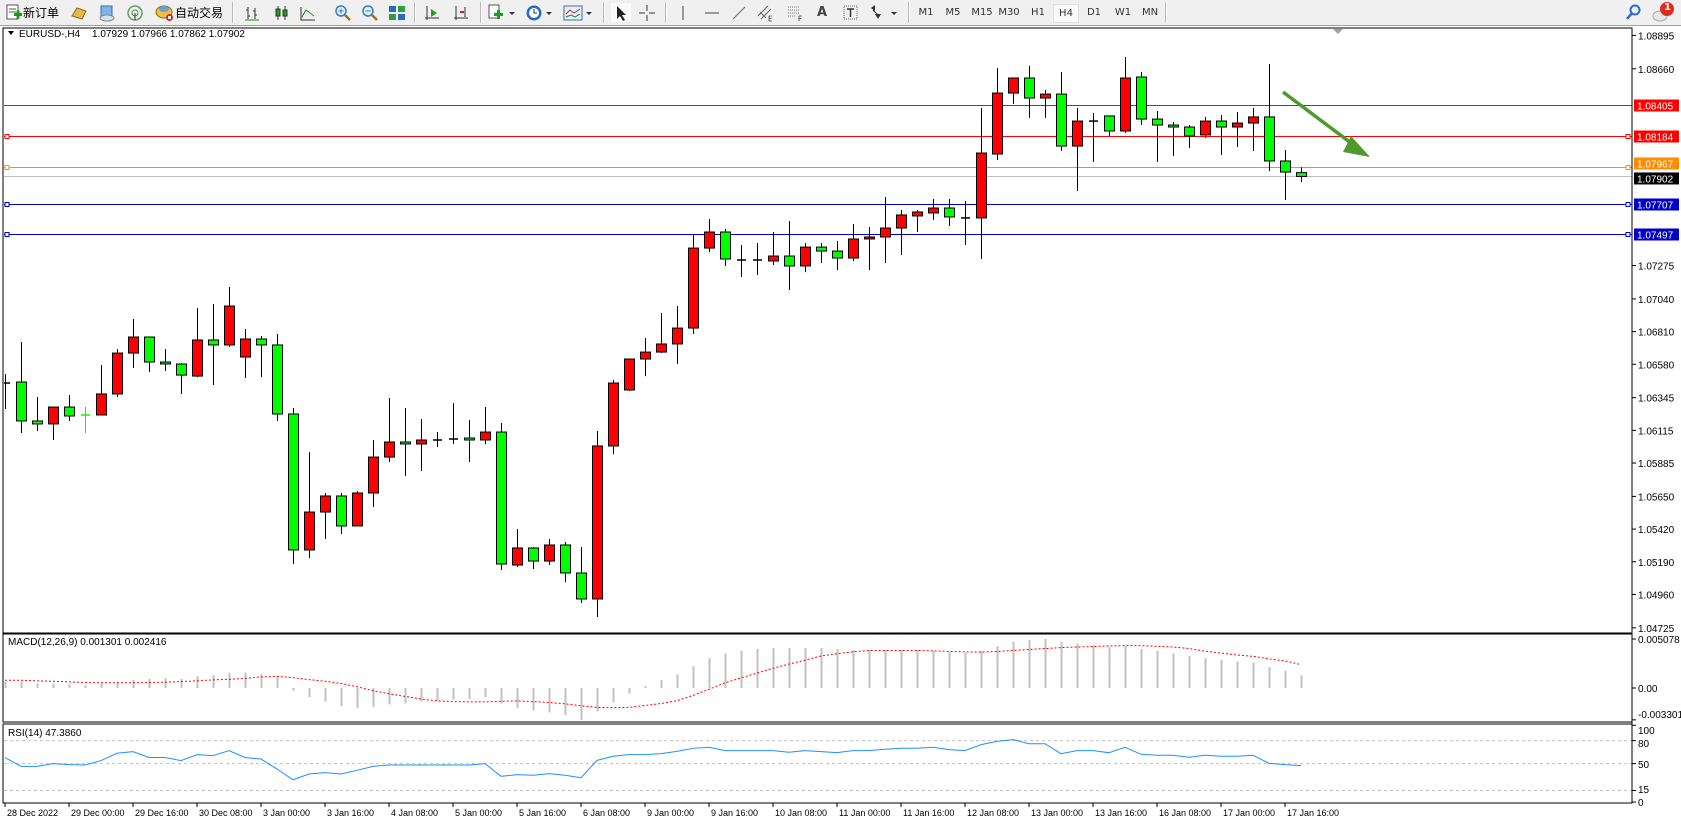 This screenshot has height=826, width=1681. I want to click on timeframe-m1: M1, so click(926, 12).